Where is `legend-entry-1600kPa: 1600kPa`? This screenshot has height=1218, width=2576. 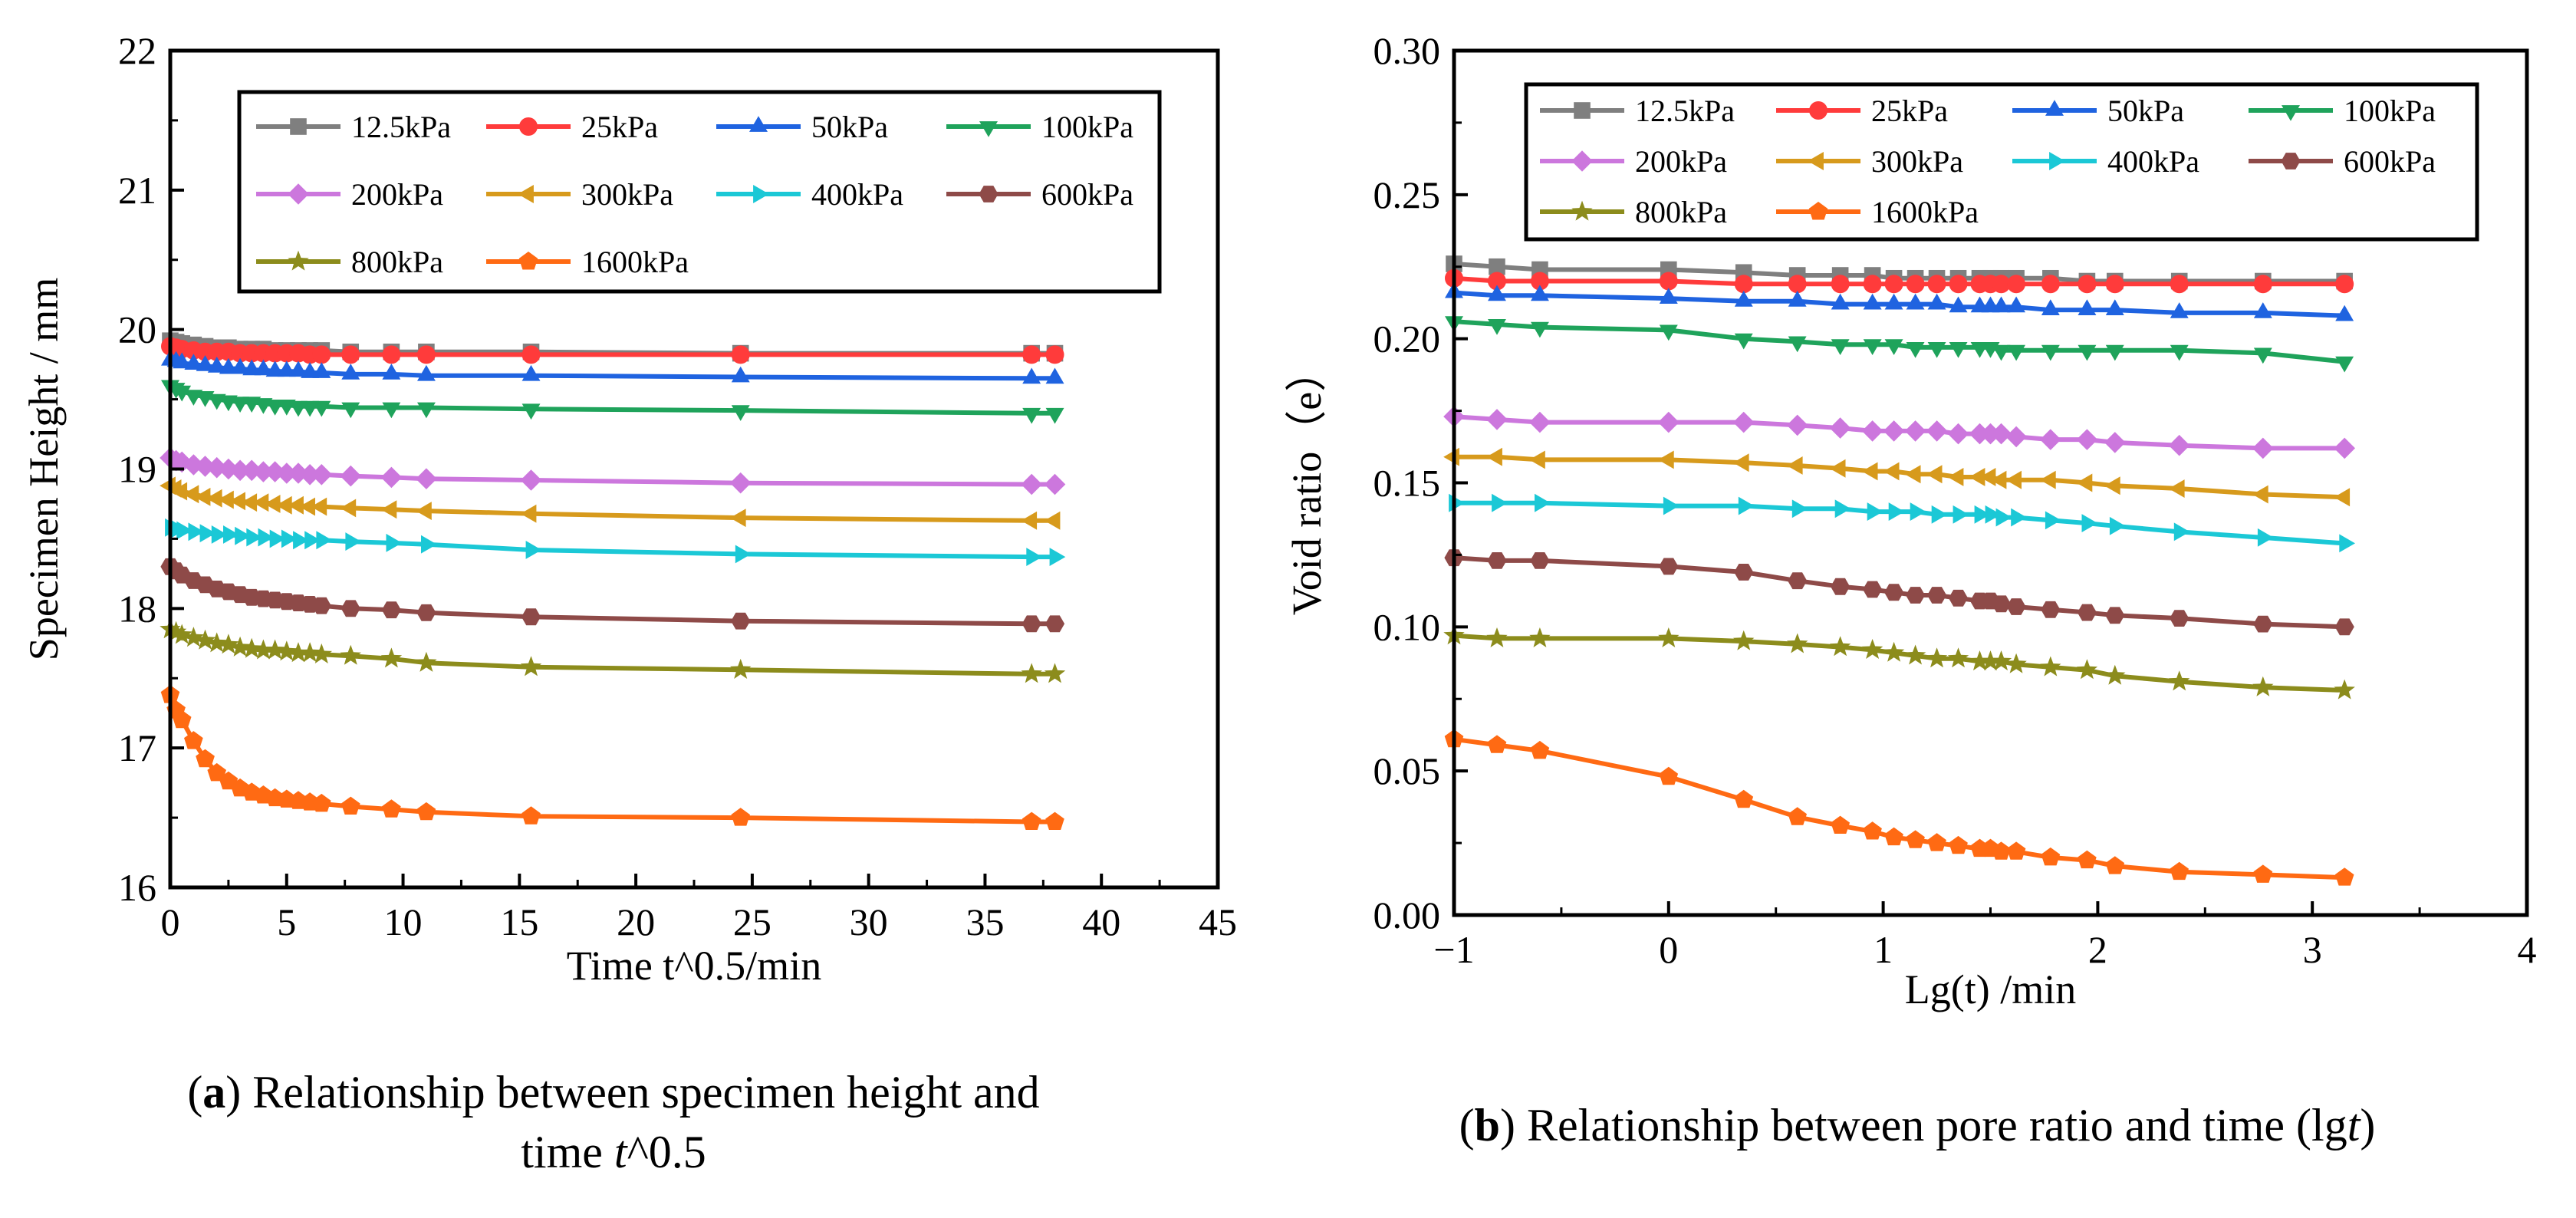 legend-entry-1600kPa: 1600kPa is located at coordinates (1877, 212).